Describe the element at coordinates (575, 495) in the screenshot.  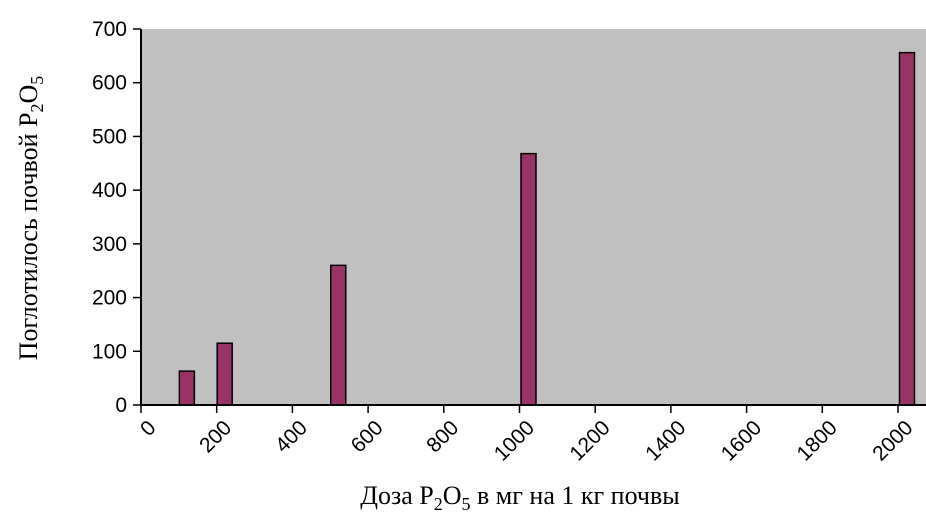
I see `x-axis-label-part3: в мг на 1 кг почвы` at that location.